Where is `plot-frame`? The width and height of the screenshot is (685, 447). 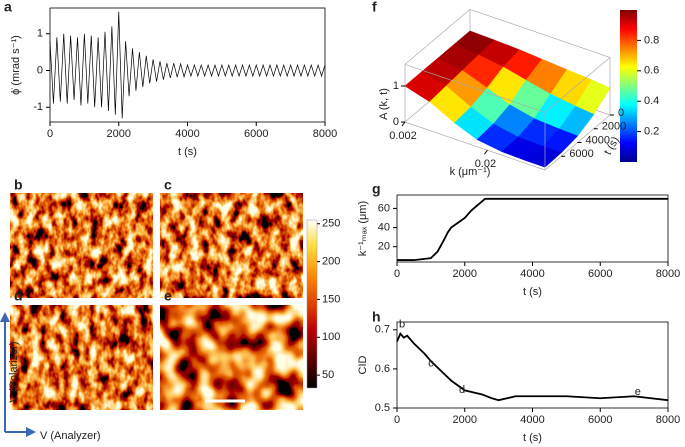 plot-frame is located at coordinates (532, 365).